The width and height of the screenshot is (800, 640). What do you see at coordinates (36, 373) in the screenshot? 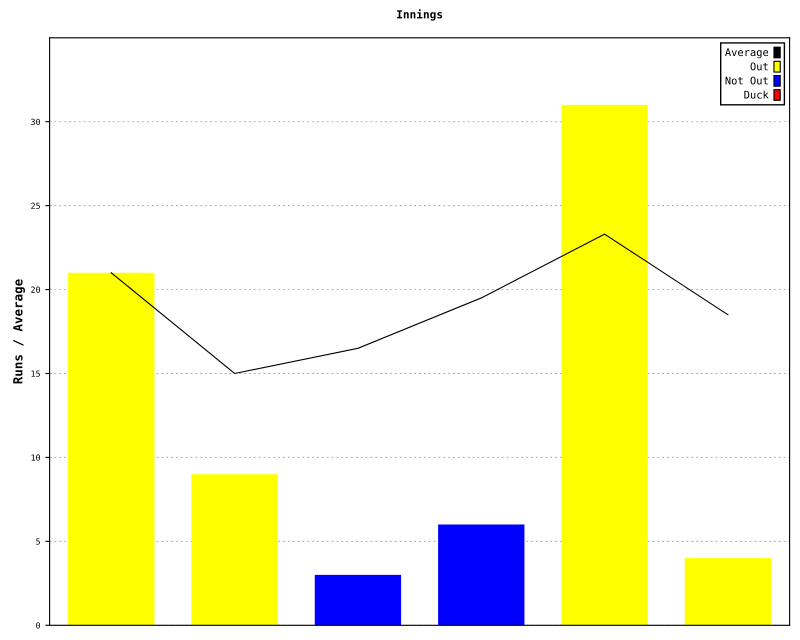
I see `y-tick-label: 15` at bounding box center [36, 373].